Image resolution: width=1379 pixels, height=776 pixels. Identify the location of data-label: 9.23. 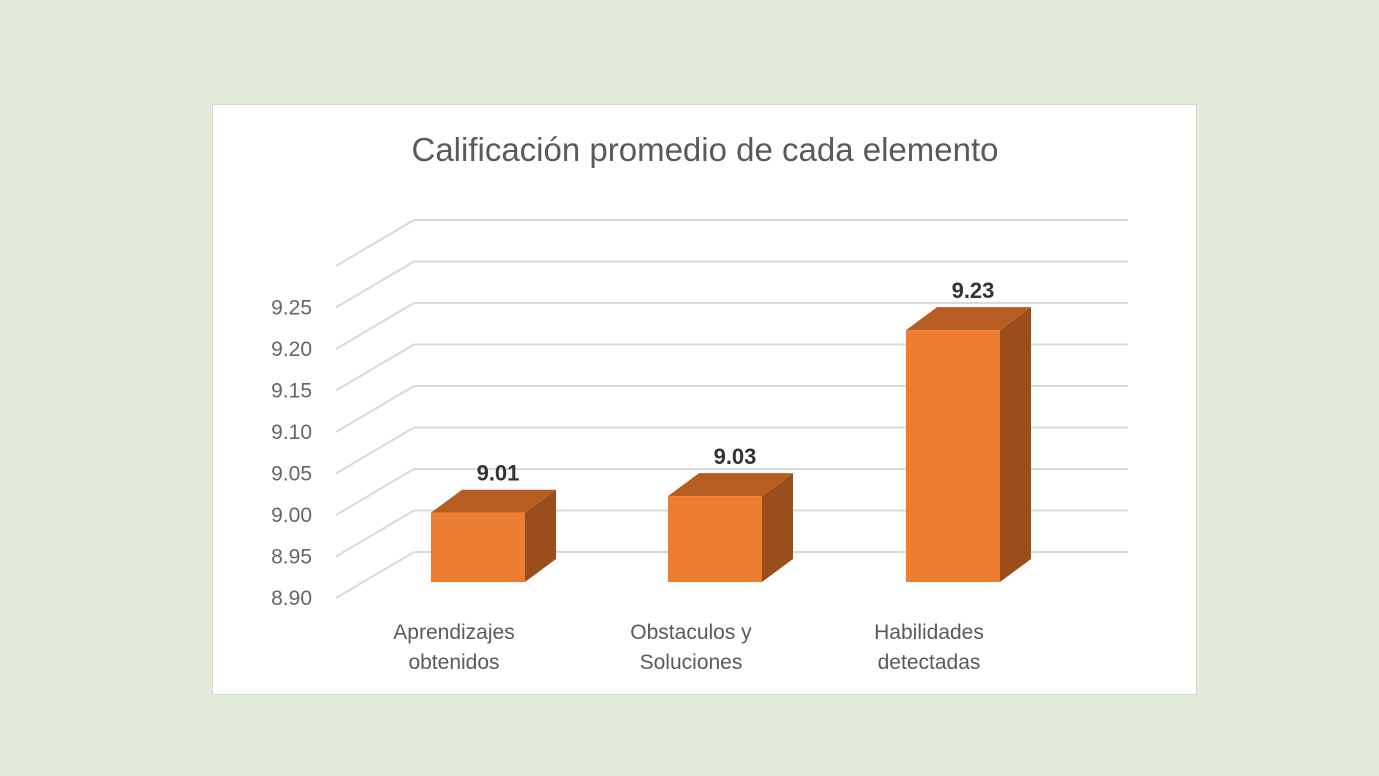
(973, 290).